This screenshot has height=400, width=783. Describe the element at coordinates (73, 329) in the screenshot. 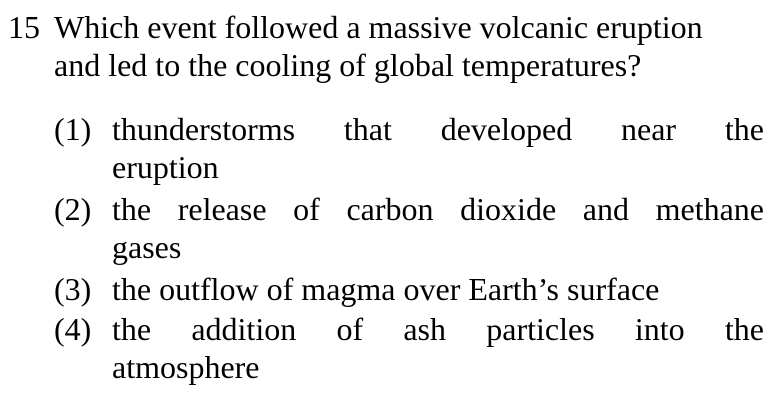

I see `option-number: (4)` at that location.